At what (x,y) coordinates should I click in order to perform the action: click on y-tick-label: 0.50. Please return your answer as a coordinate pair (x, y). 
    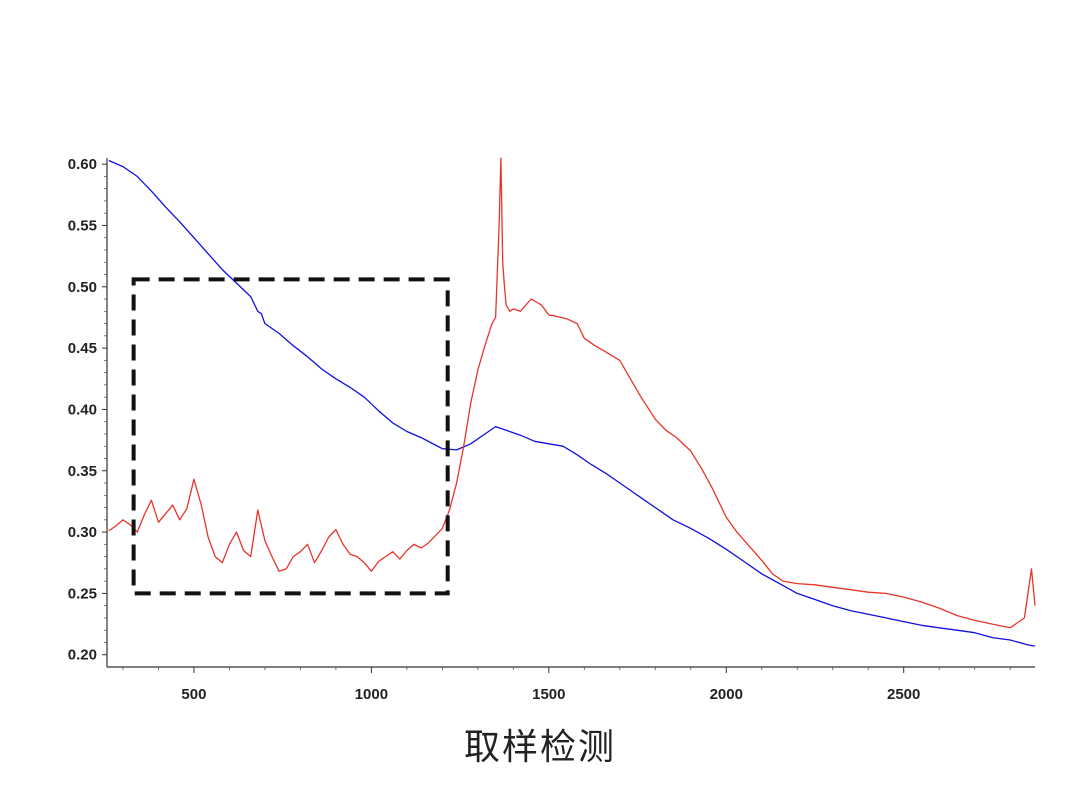
    Looking at the image, I should click on (82, 287).